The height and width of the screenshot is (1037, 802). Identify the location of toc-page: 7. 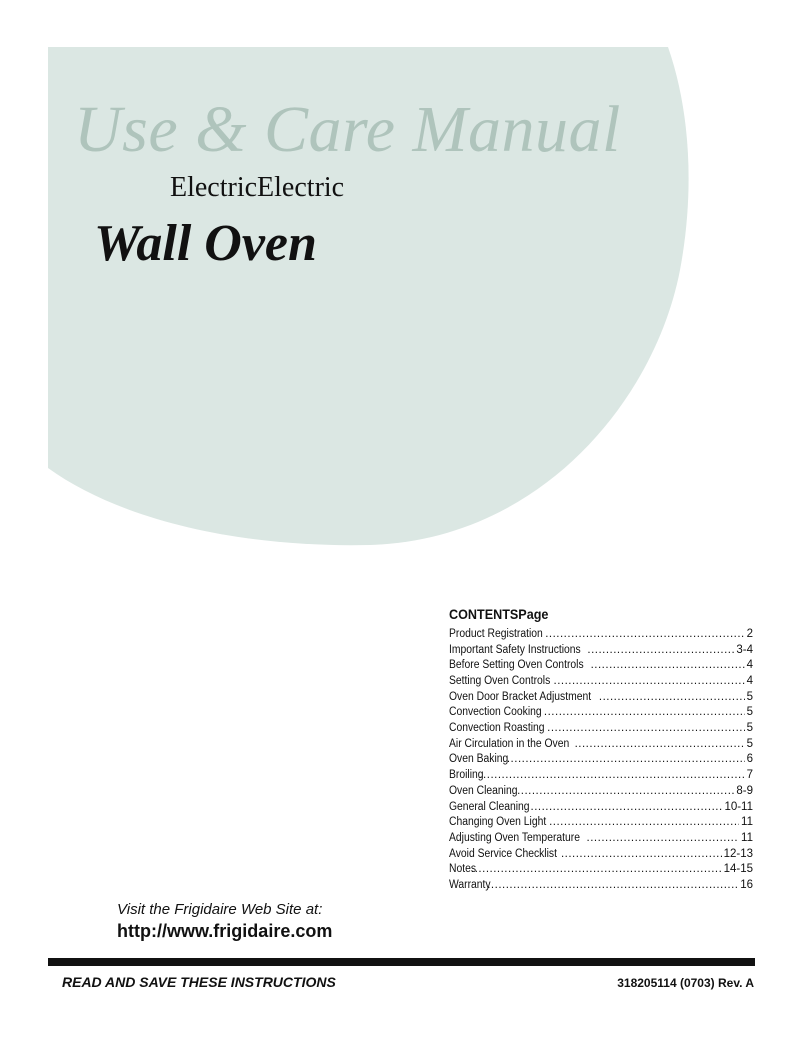
(749, 775).